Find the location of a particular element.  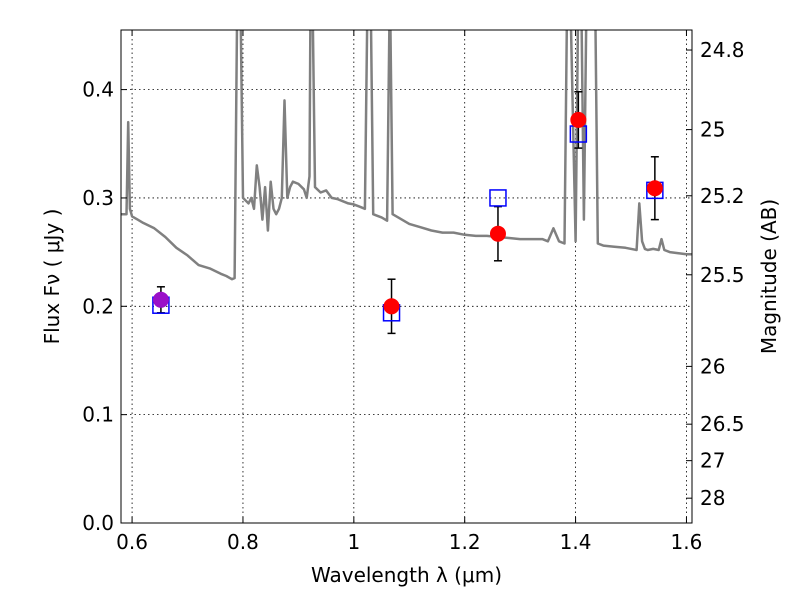

y-tick-label: 0.1 is located at coordinates (98, 415).